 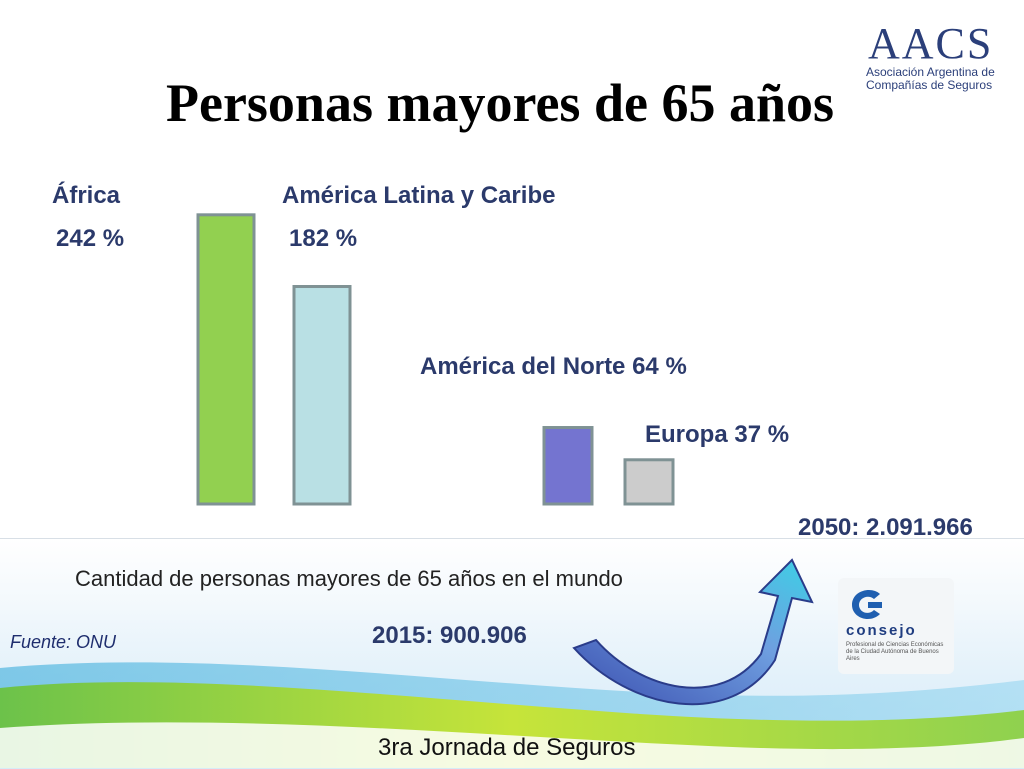 I want to click on label-europa: Europa 37 %, so click(x=717, y=434).